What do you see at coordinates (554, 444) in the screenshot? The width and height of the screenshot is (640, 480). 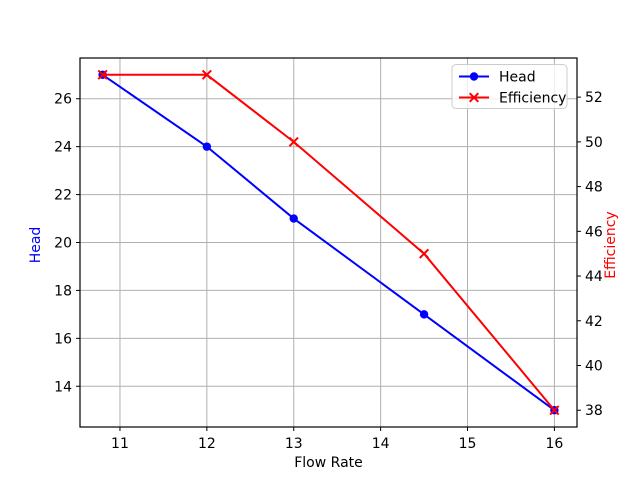 I see `x-tick-label: 16` at bounding box center [554, 444].